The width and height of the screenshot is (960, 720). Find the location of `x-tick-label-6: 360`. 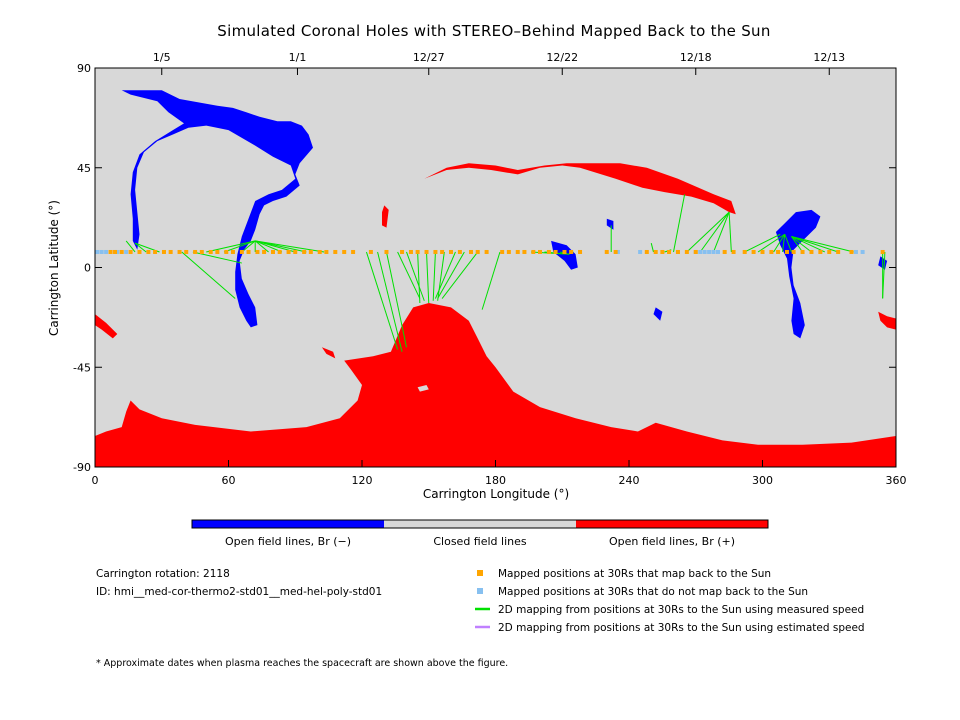

x-tick-label-6: 360 is located at coordinates (896, 480).